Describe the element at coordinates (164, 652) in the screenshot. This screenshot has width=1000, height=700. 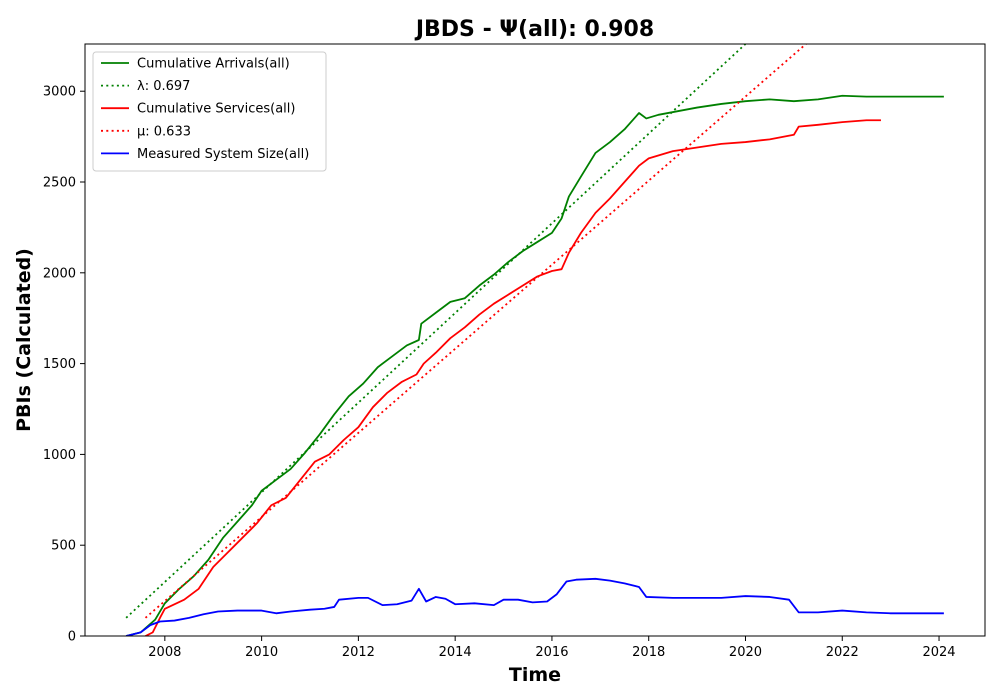
I see `x-tick-label: 2008` at that location.